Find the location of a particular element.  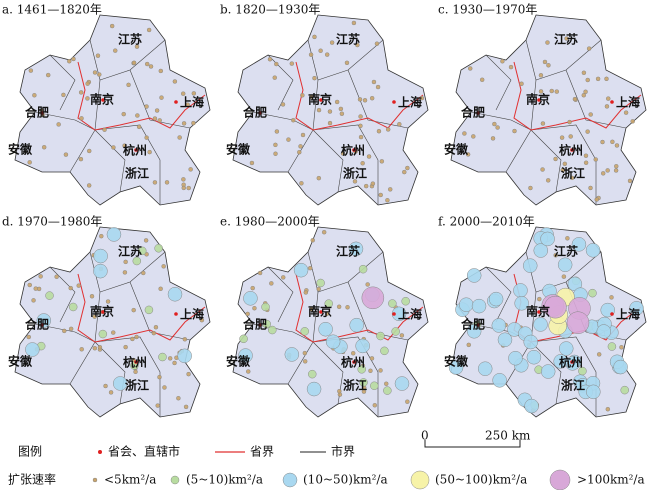

panel-title: c. 1930—1970年 is located at coordinates (487, 10).